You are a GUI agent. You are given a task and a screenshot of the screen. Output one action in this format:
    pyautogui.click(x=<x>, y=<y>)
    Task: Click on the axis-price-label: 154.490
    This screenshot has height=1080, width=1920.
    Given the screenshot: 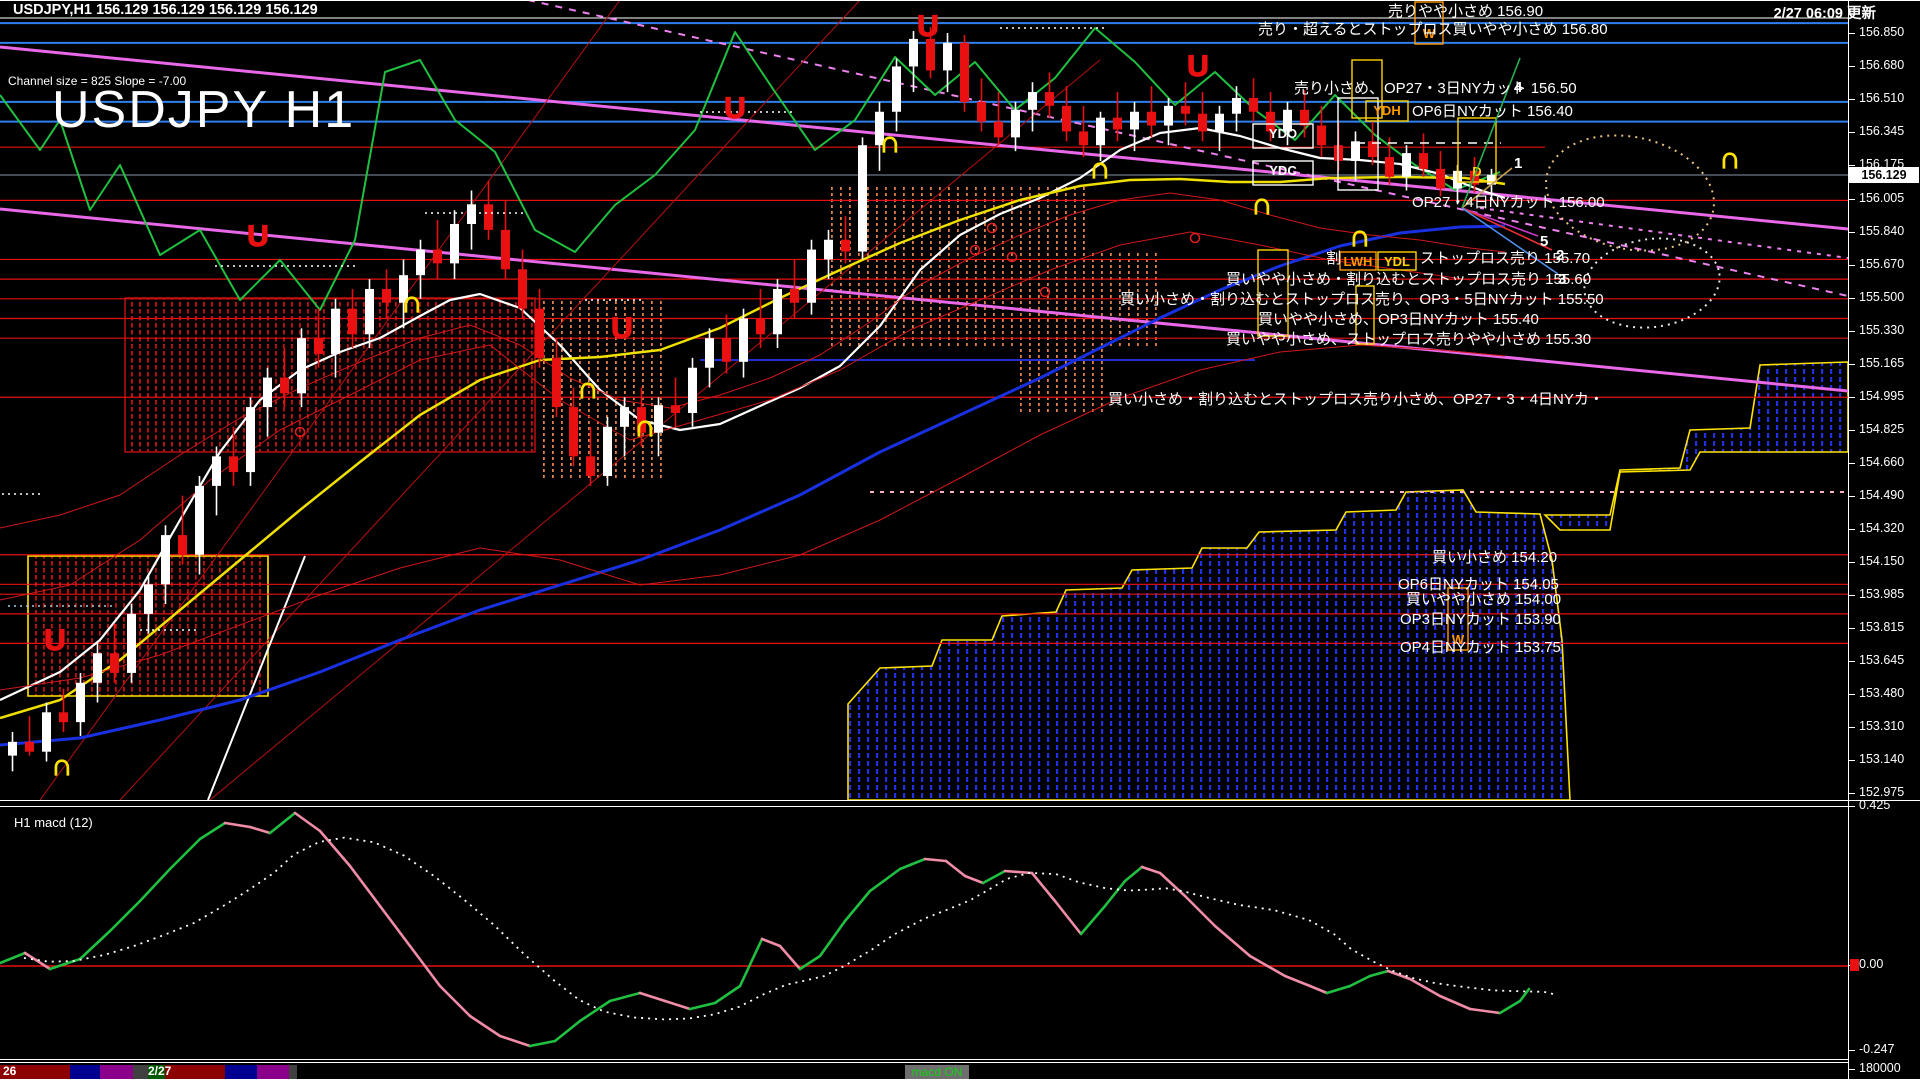 What is the action you would take?
    pyautogui.click(x=1882, y=495)
    